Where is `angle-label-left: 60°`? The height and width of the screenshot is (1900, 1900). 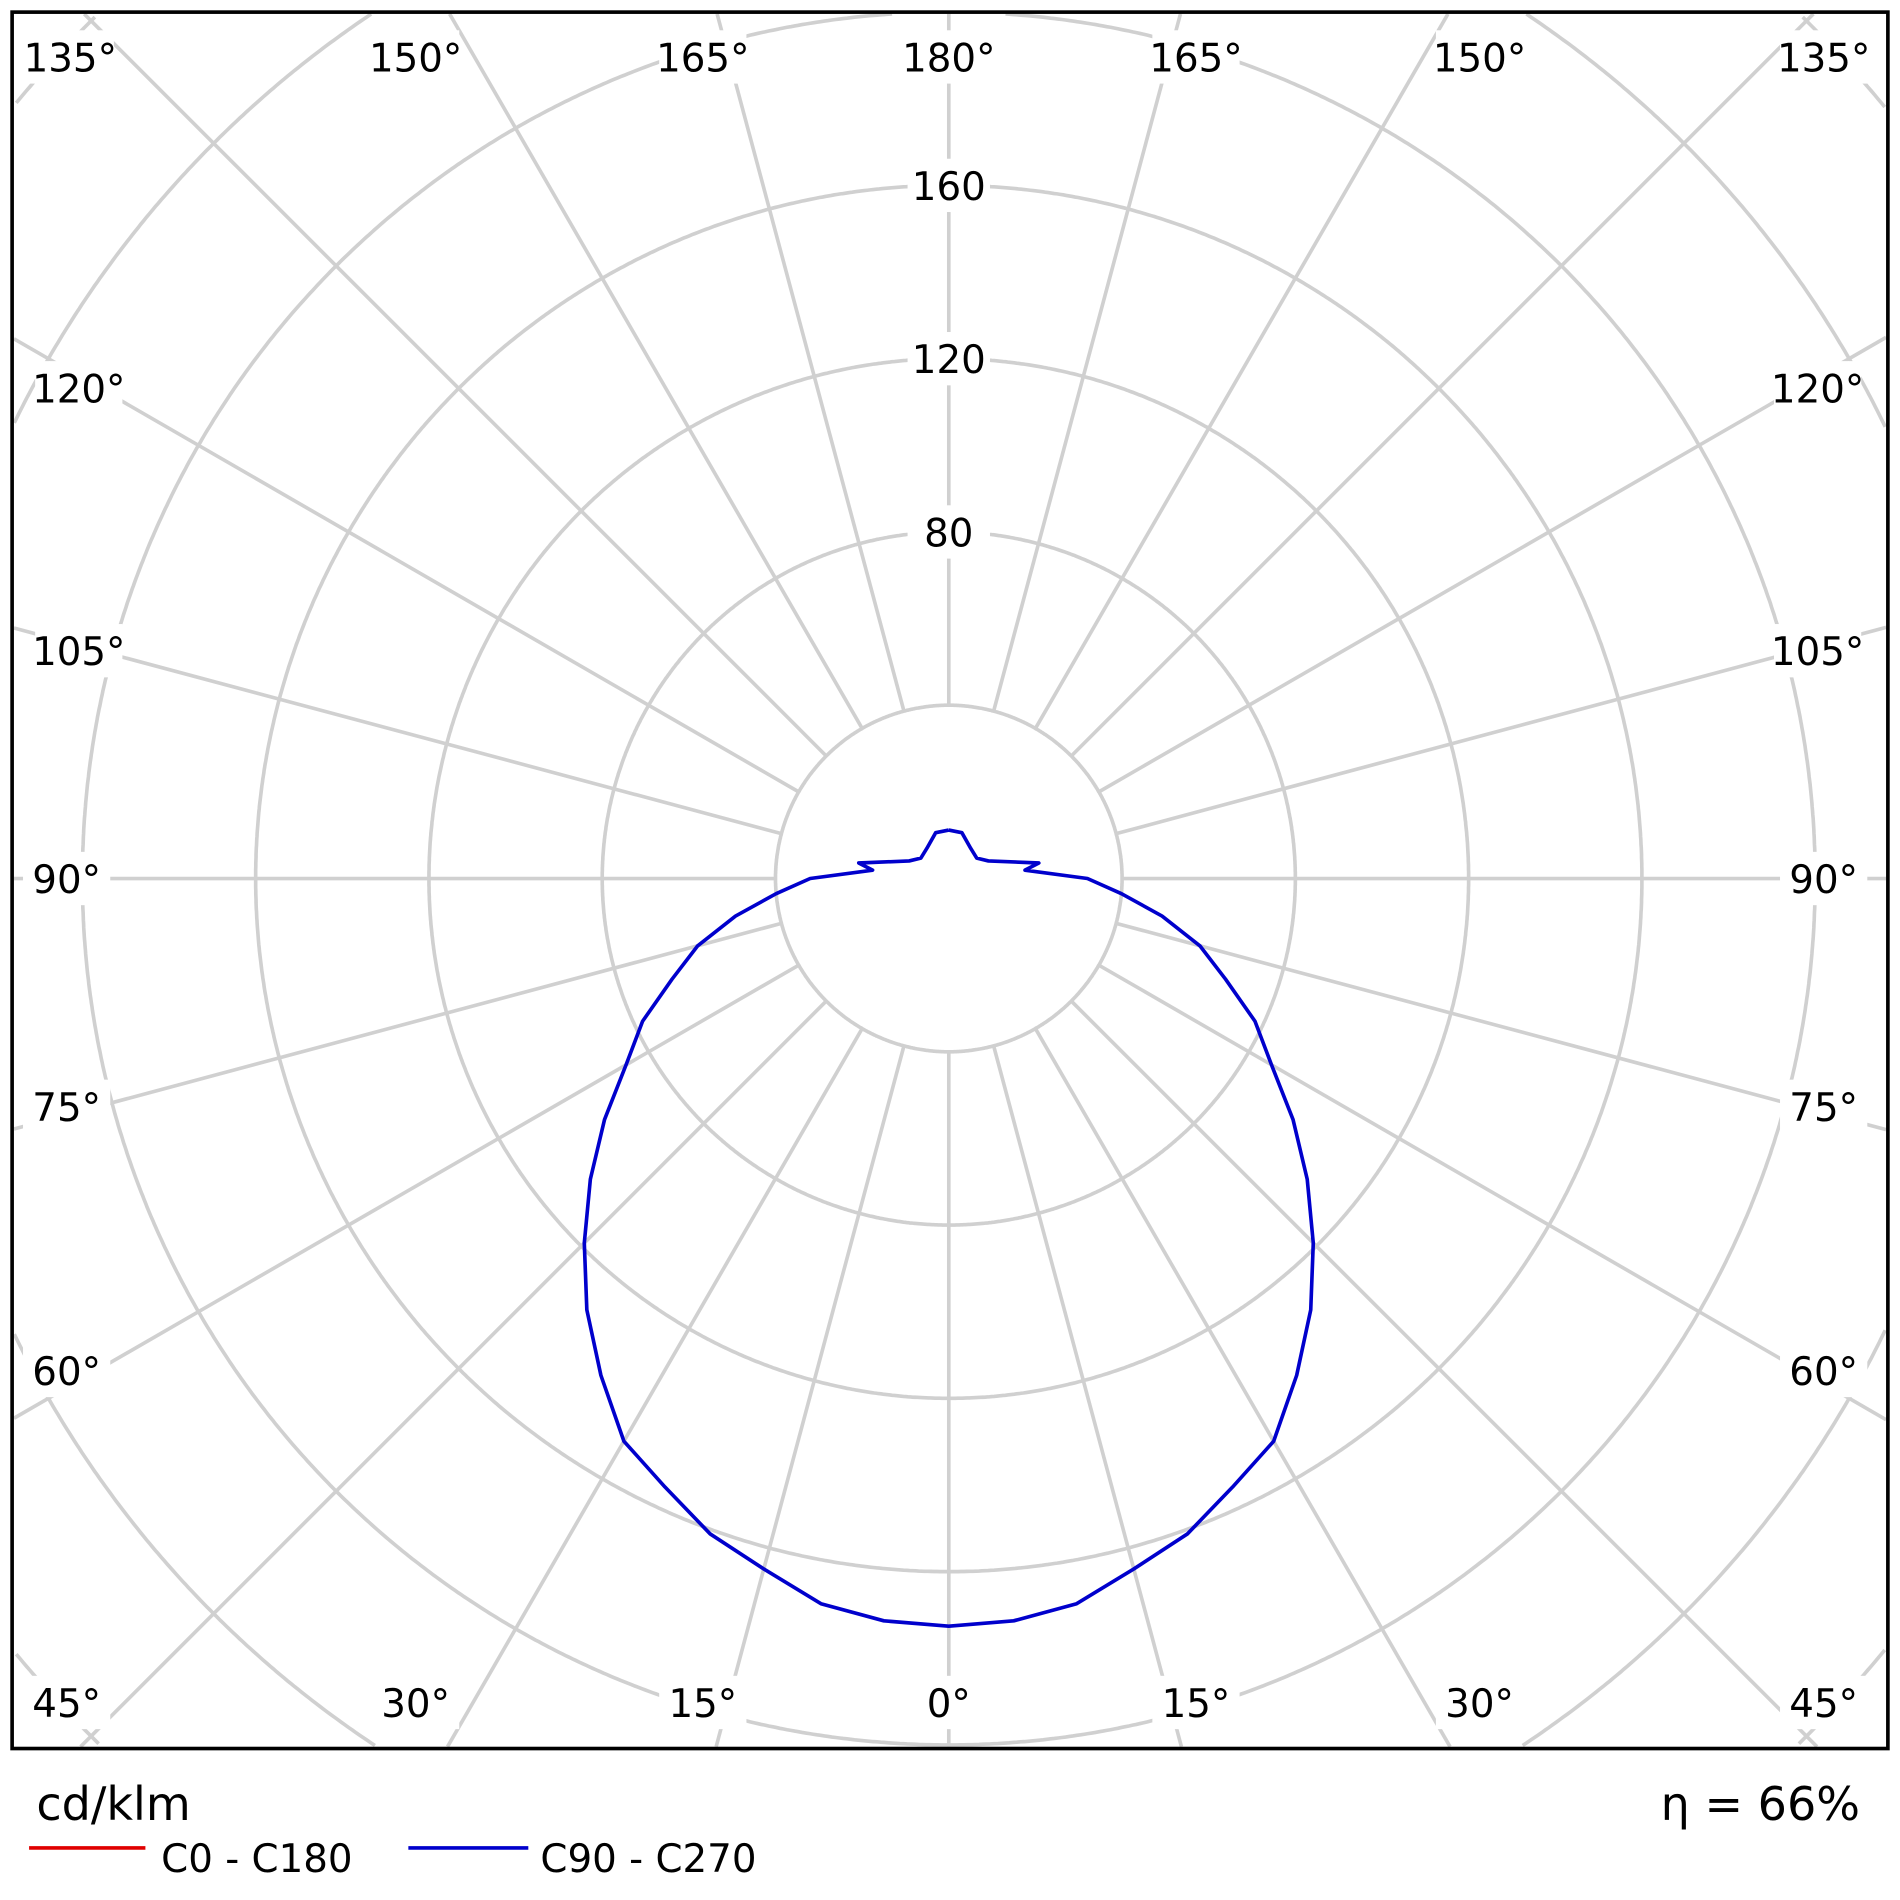
angle-label-left: 60° is located at coordinates (66, 1372).